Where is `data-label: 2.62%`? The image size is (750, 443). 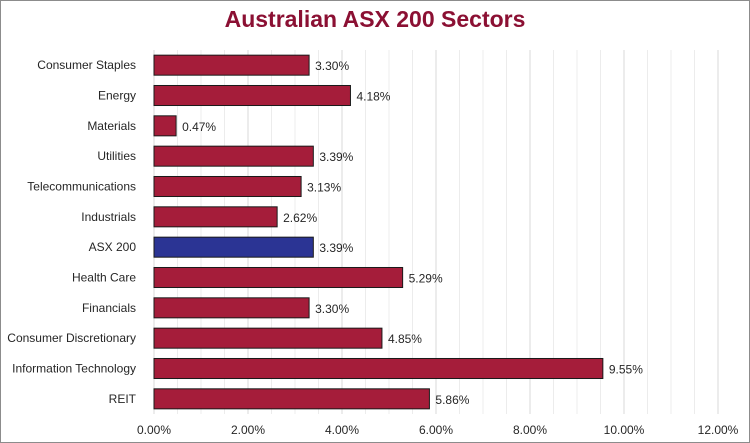 data-label: 2.62% is located at coordinates (300, 218).